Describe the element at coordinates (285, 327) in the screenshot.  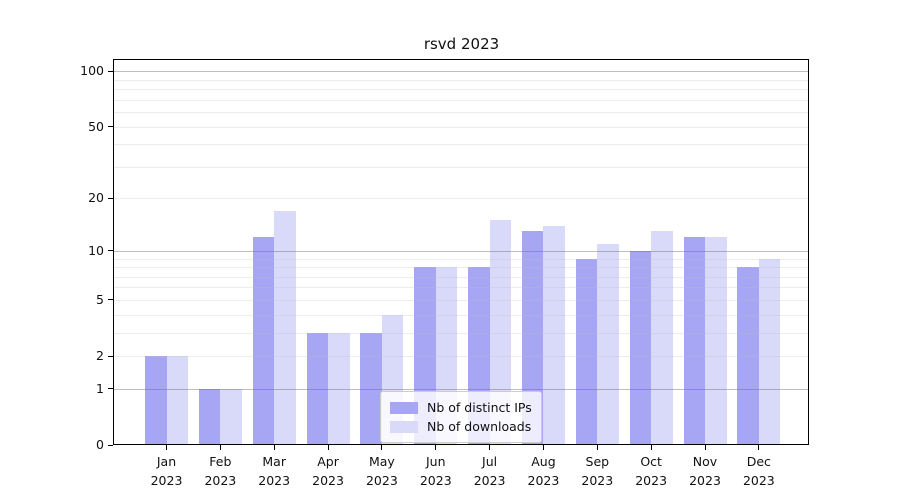
I see `bar-mar-nb-of-downloads` at that location.